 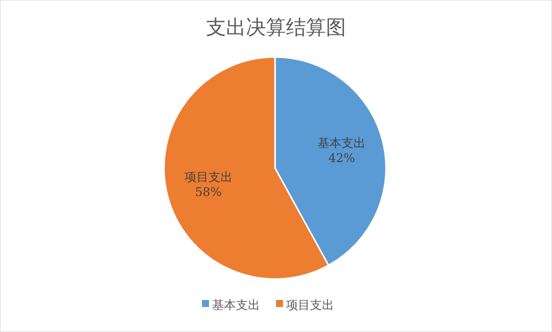 I want to click on legend-label: 基本支出, so click(x=236, y=305).